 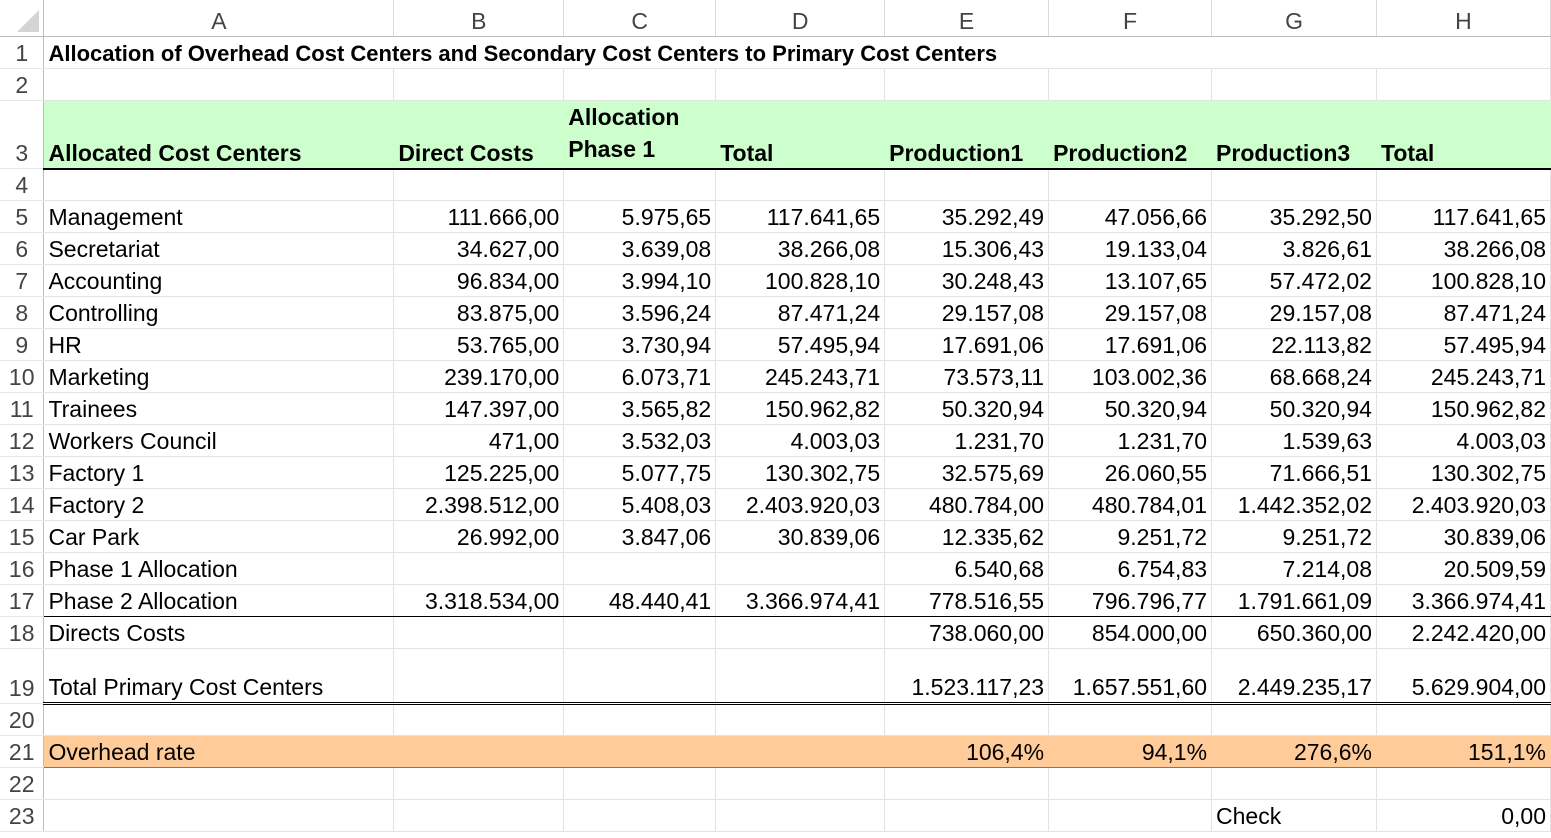 I want to click on value-cell: 3.730,94, so click(x=640, y=345).